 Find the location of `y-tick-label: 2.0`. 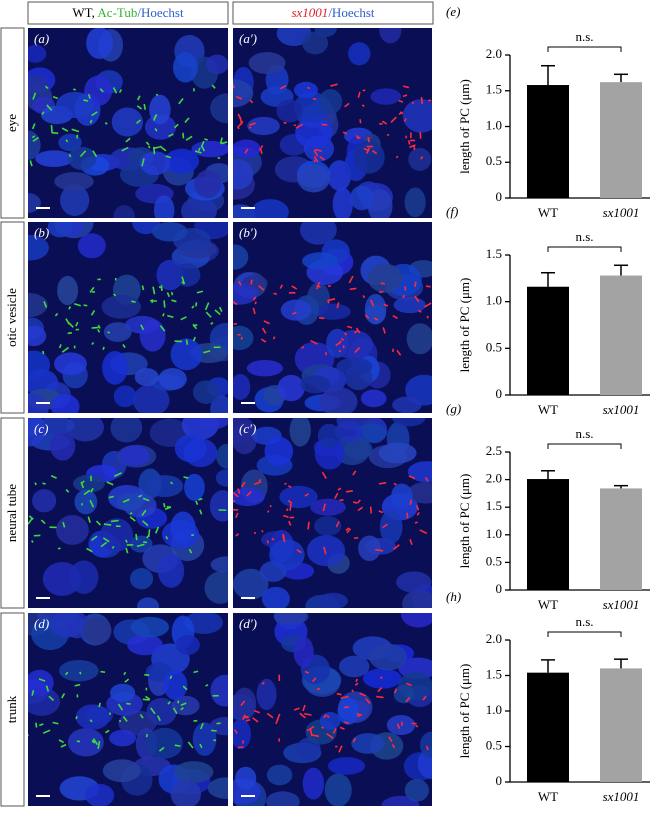

y-tick-label: 2.0 is located at coordinates (494, 53).